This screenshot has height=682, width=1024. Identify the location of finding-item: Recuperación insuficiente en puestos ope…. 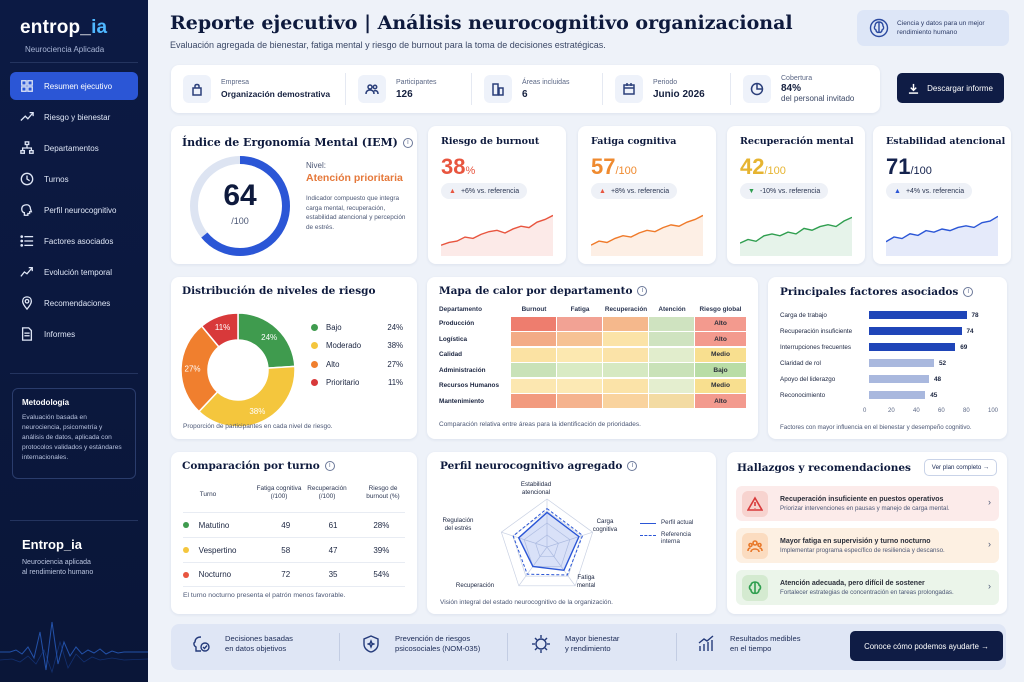
(867, 503).